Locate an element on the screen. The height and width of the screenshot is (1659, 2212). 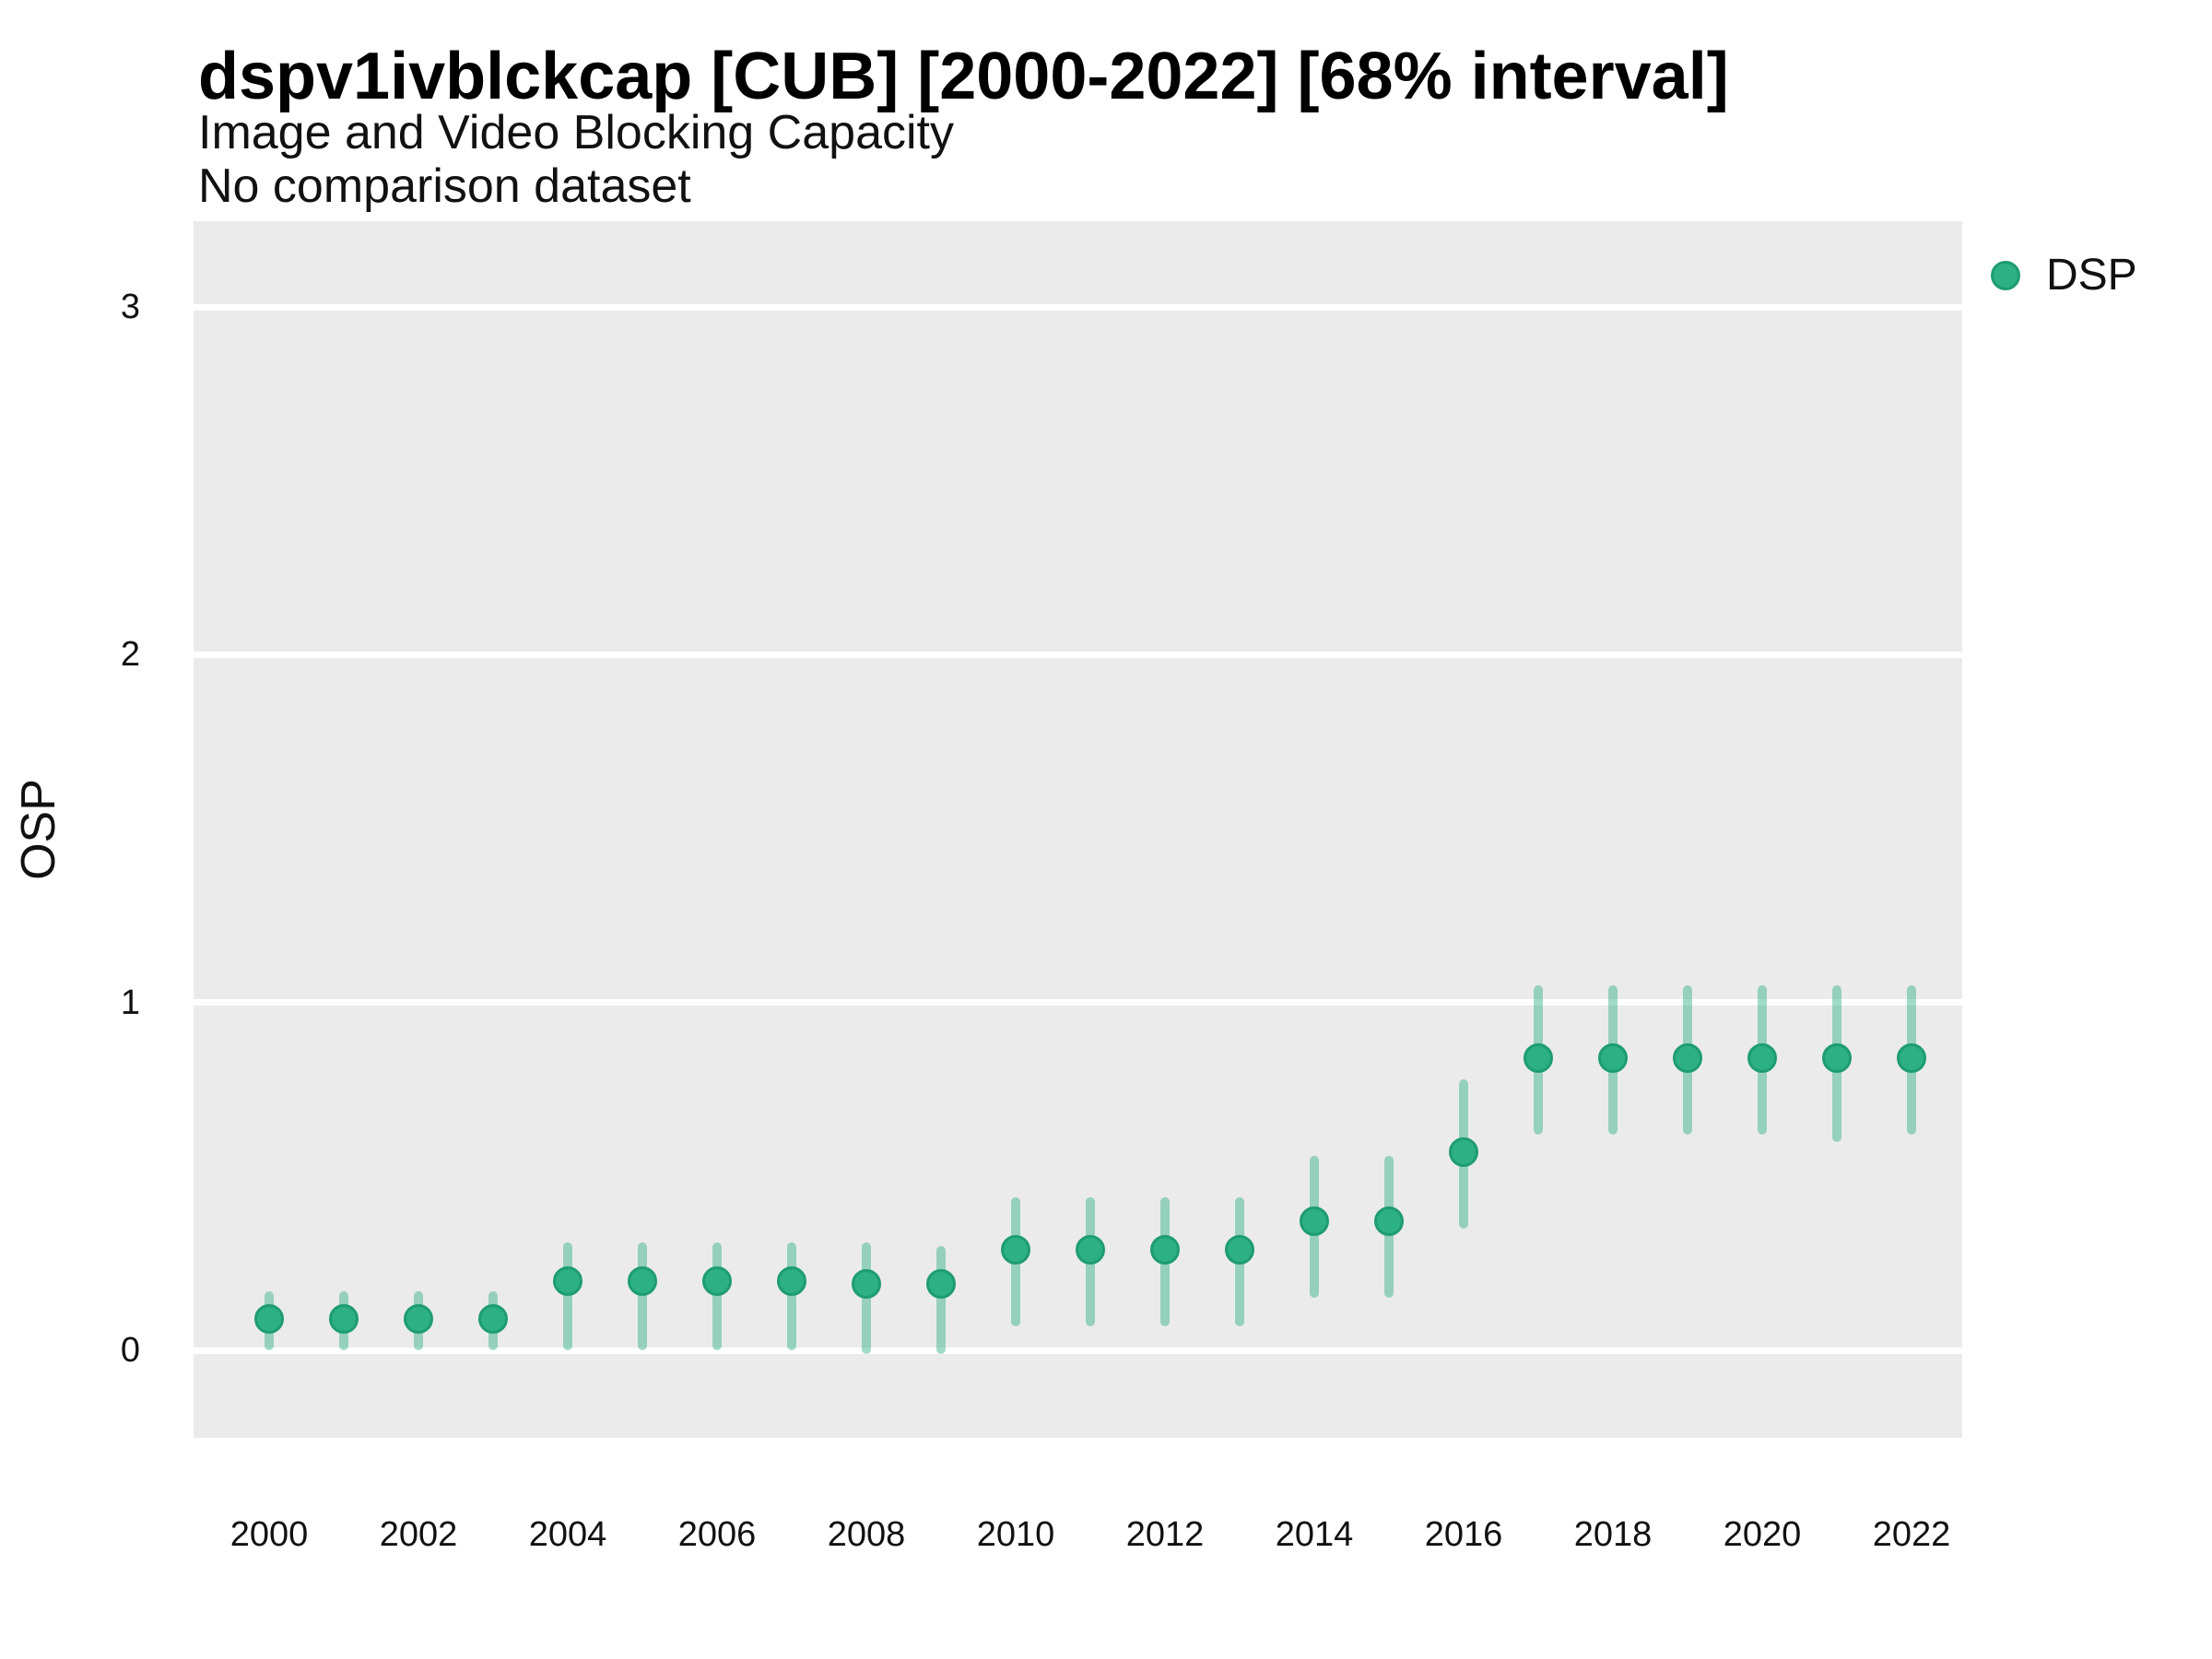
point-2003 is located at coordinates (493, 1319).